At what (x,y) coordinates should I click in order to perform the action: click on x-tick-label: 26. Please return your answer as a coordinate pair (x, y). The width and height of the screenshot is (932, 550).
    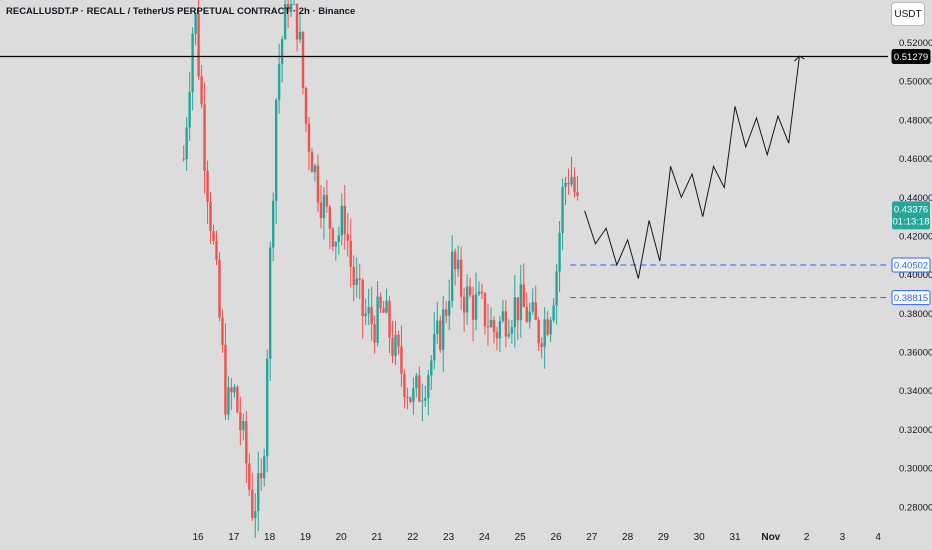
    Looking at the image, I should click on (556, 537).